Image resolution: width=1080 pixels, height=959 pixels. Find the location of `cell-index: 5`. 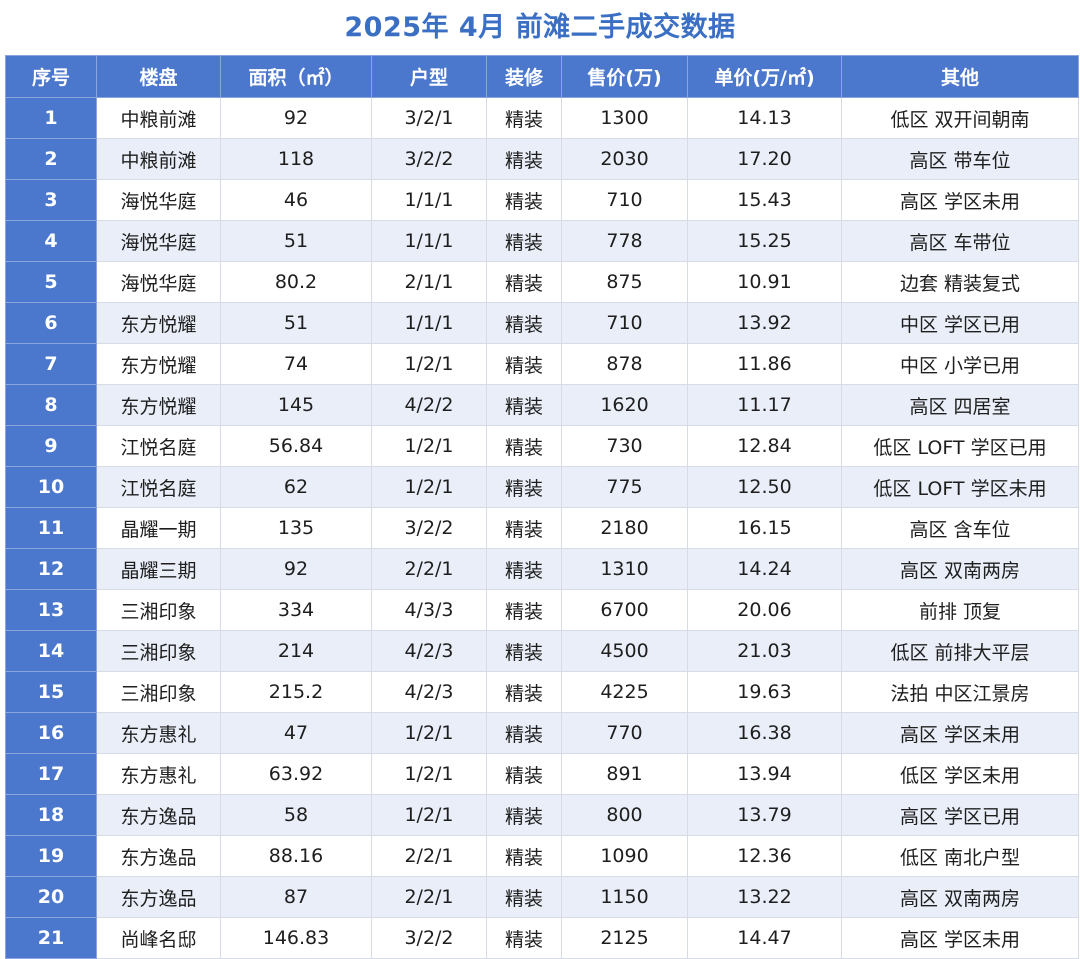

cell-index: 5 is located at coordinates (51, 282).